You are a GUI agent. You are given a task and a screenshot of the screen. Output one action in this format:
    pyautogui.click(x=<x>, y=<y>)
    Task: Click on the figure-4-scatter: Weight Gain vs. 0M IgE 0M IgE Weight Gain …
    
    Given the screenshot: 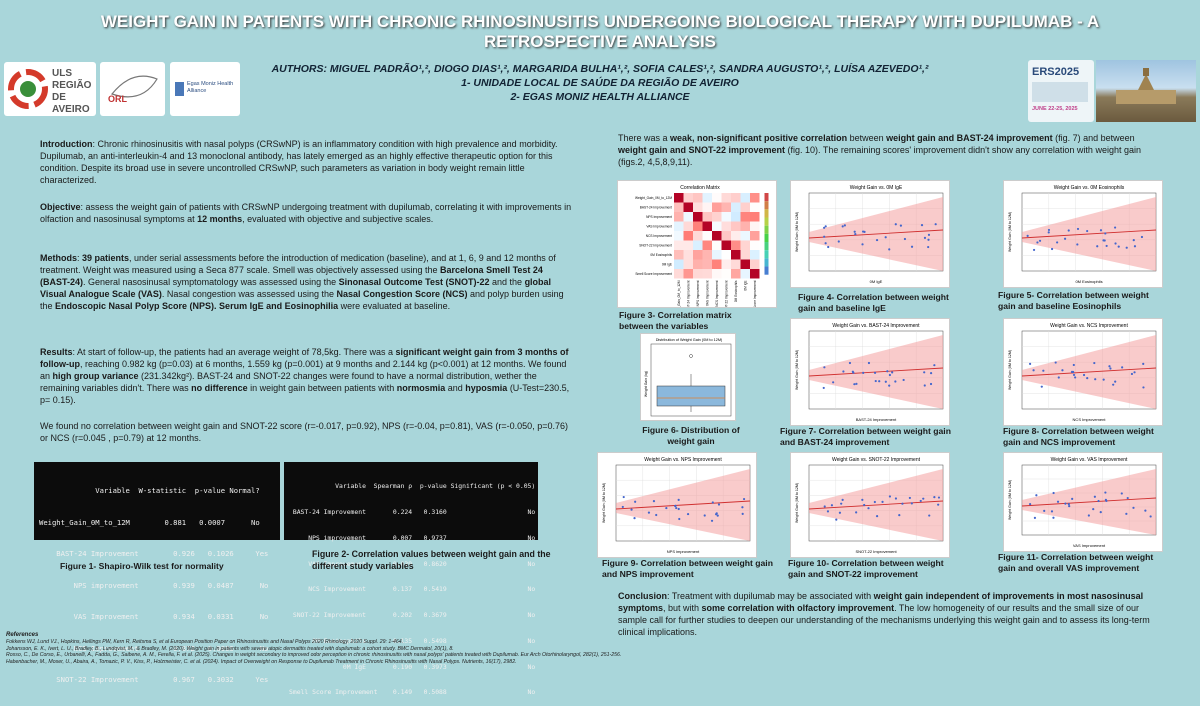 What is the action you would take?
    pyautogui.click(x=870, y=234)
    